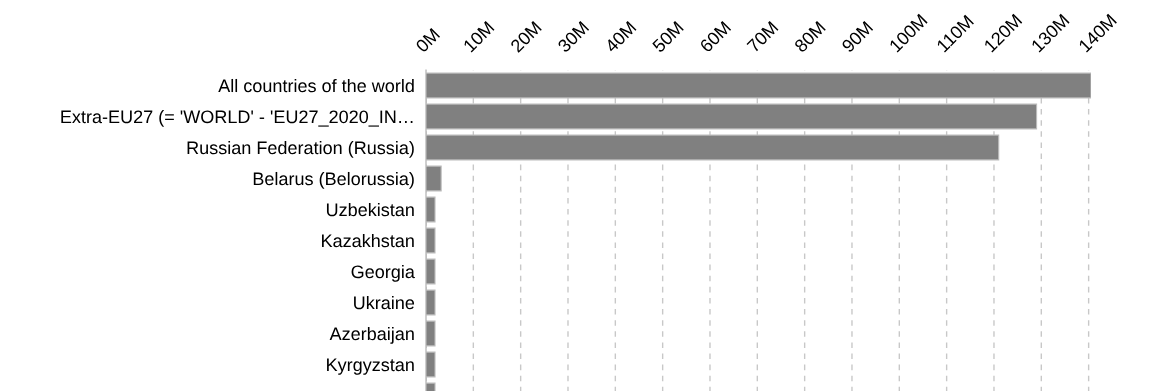 The width and height of the screenshot is (1151, 391). What do you see at coordinates (300, 149) in the screenshot?
I see `y-tick-label: Russian Federation (Russia)` at bounding box center [300, 149].